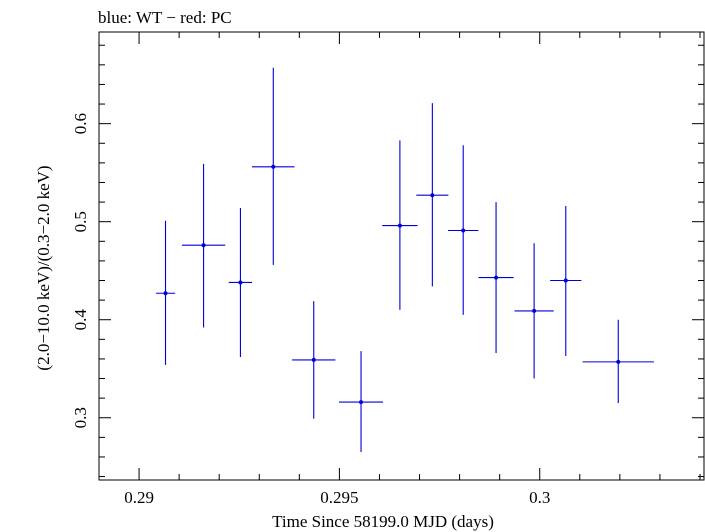 The image size is (705, 532). What do you see at coordinates (80, 417) in the screenshot?
I see `y-tick-label: 0.3` at bounding box center [80, 417].